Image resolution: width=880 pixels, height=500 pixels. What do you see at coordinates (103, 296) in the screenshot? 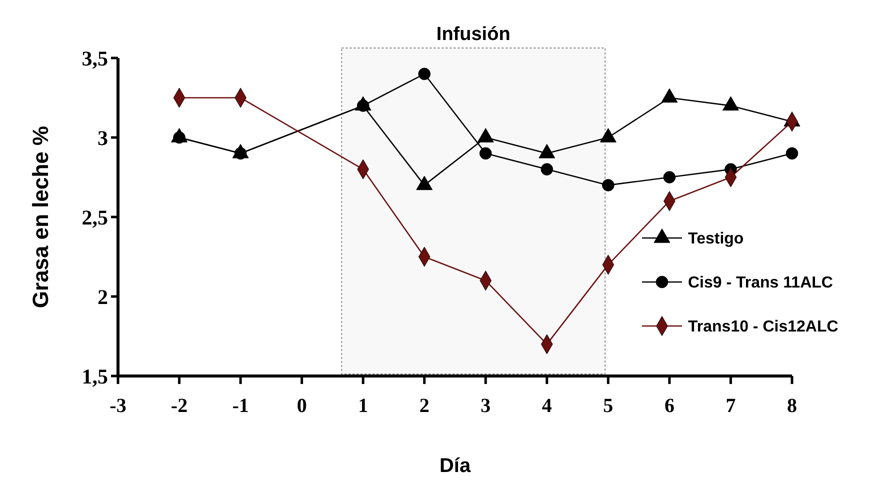
I see `y-tick-label: 2` at bounding box center [103, 296].